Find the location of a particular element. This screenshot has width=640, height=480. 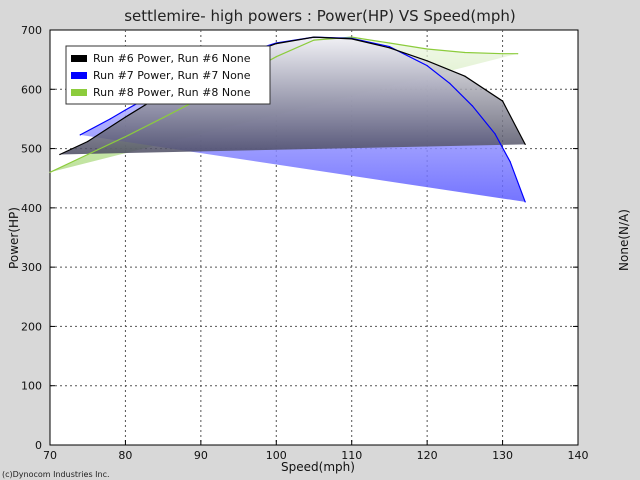

legend-label-run-8: Run #8 Power, Run #8 None is located at coordinates (172, 92).